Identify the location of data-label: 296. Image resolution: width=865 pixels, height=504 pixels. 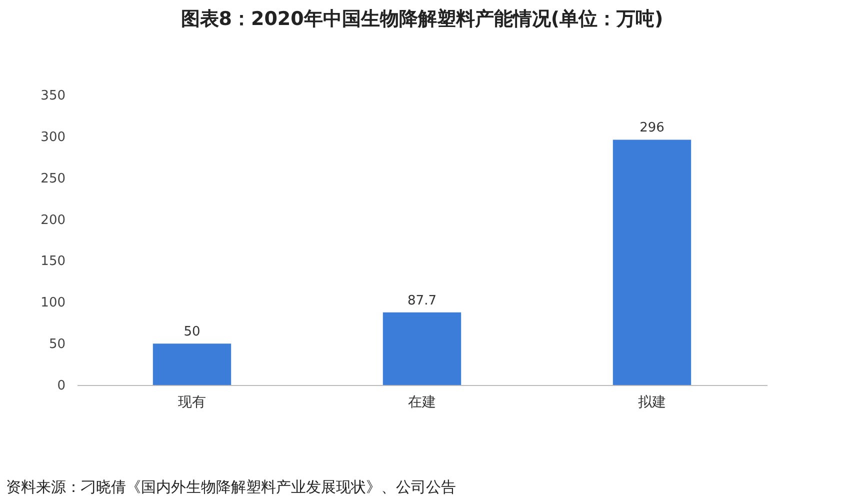
(652, 128).